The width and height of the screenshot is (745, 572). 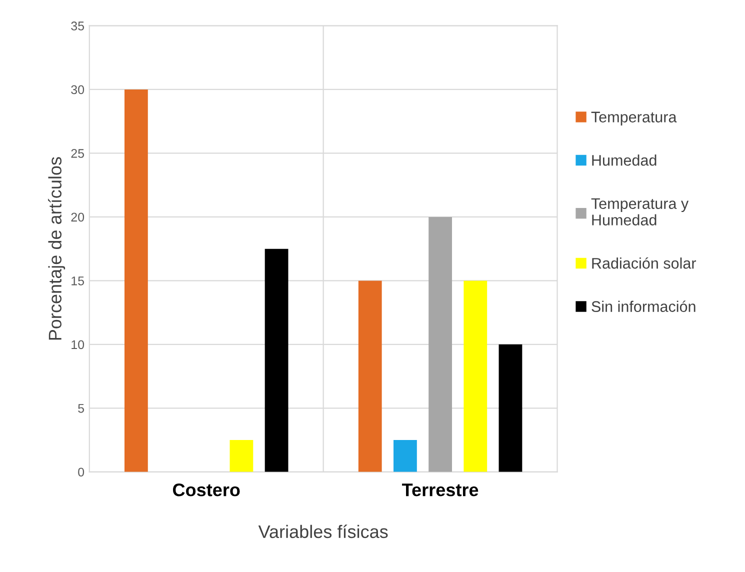 What do you see at coordinates (81, 472) in the screenshot?
I see `y-tick-label: 0` at bounding box center [81, 472].